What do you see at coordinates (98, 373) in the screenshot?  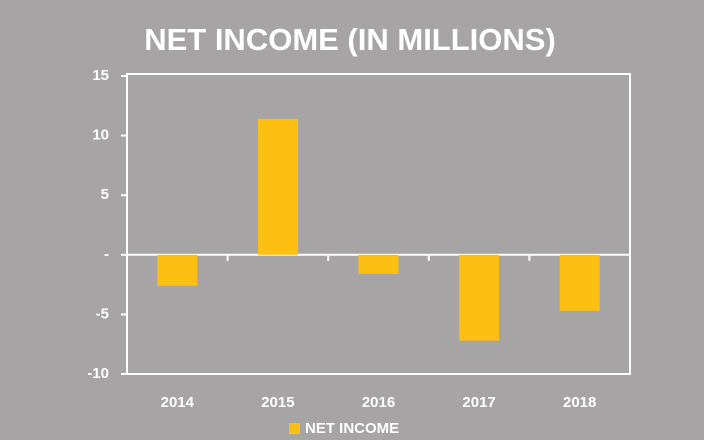 I see `y-tick-label: -10` at bounding box center [98, 373].